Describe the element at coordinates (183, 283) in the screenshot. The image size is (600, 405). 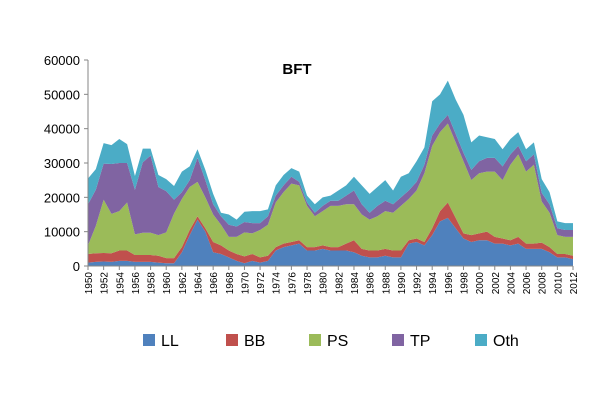
I see `x-tick-label: 1962` at that location.